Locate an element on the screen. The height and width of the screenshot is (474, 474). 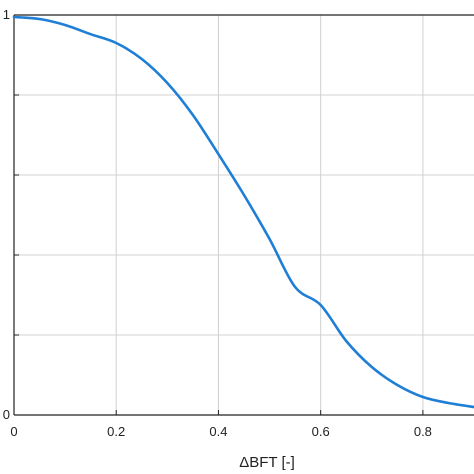
x-tick-label: 0.6 is located at coordinates (321, 431).